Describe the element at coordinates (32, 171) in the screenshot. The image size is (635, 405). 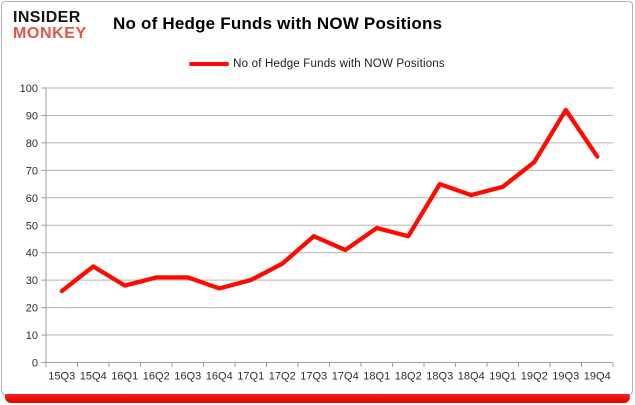
I see `y-axis-label: 70` at that location.